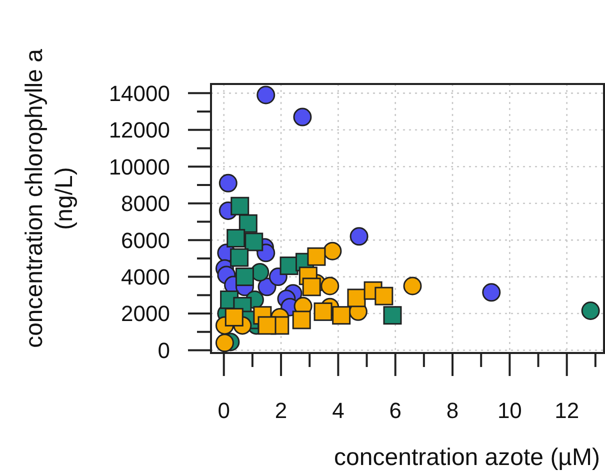 The height and width of the screenshot is (473, 605). I want to click on y-tick-label: 14000, so click(139, 93).